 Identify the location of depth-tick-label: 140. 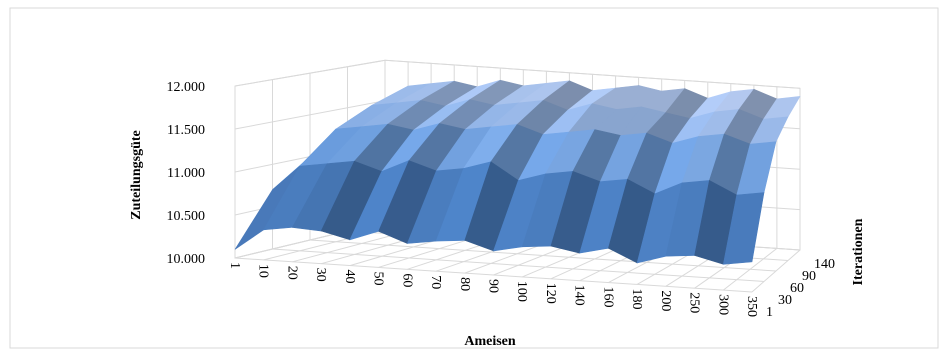
(824, 264).